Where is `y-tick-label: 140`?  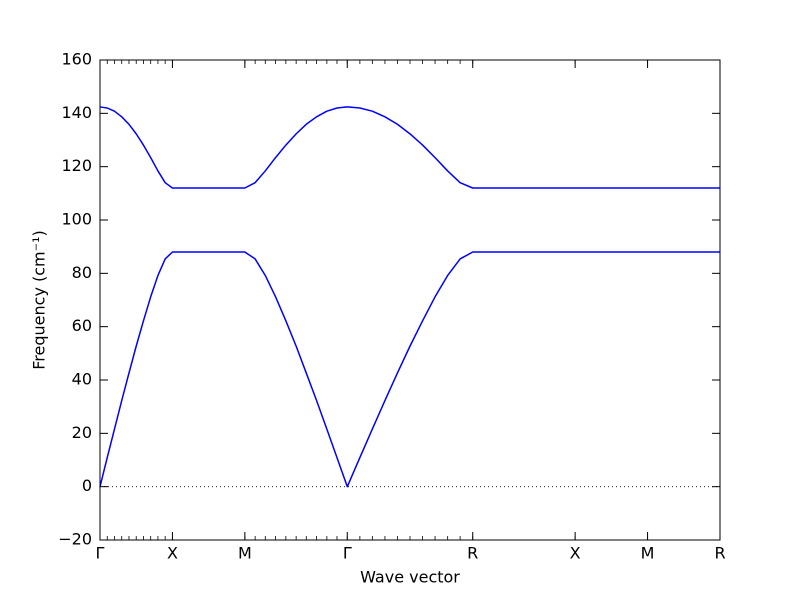
y-tick-label: 140 is located at coordinates (76, 112).